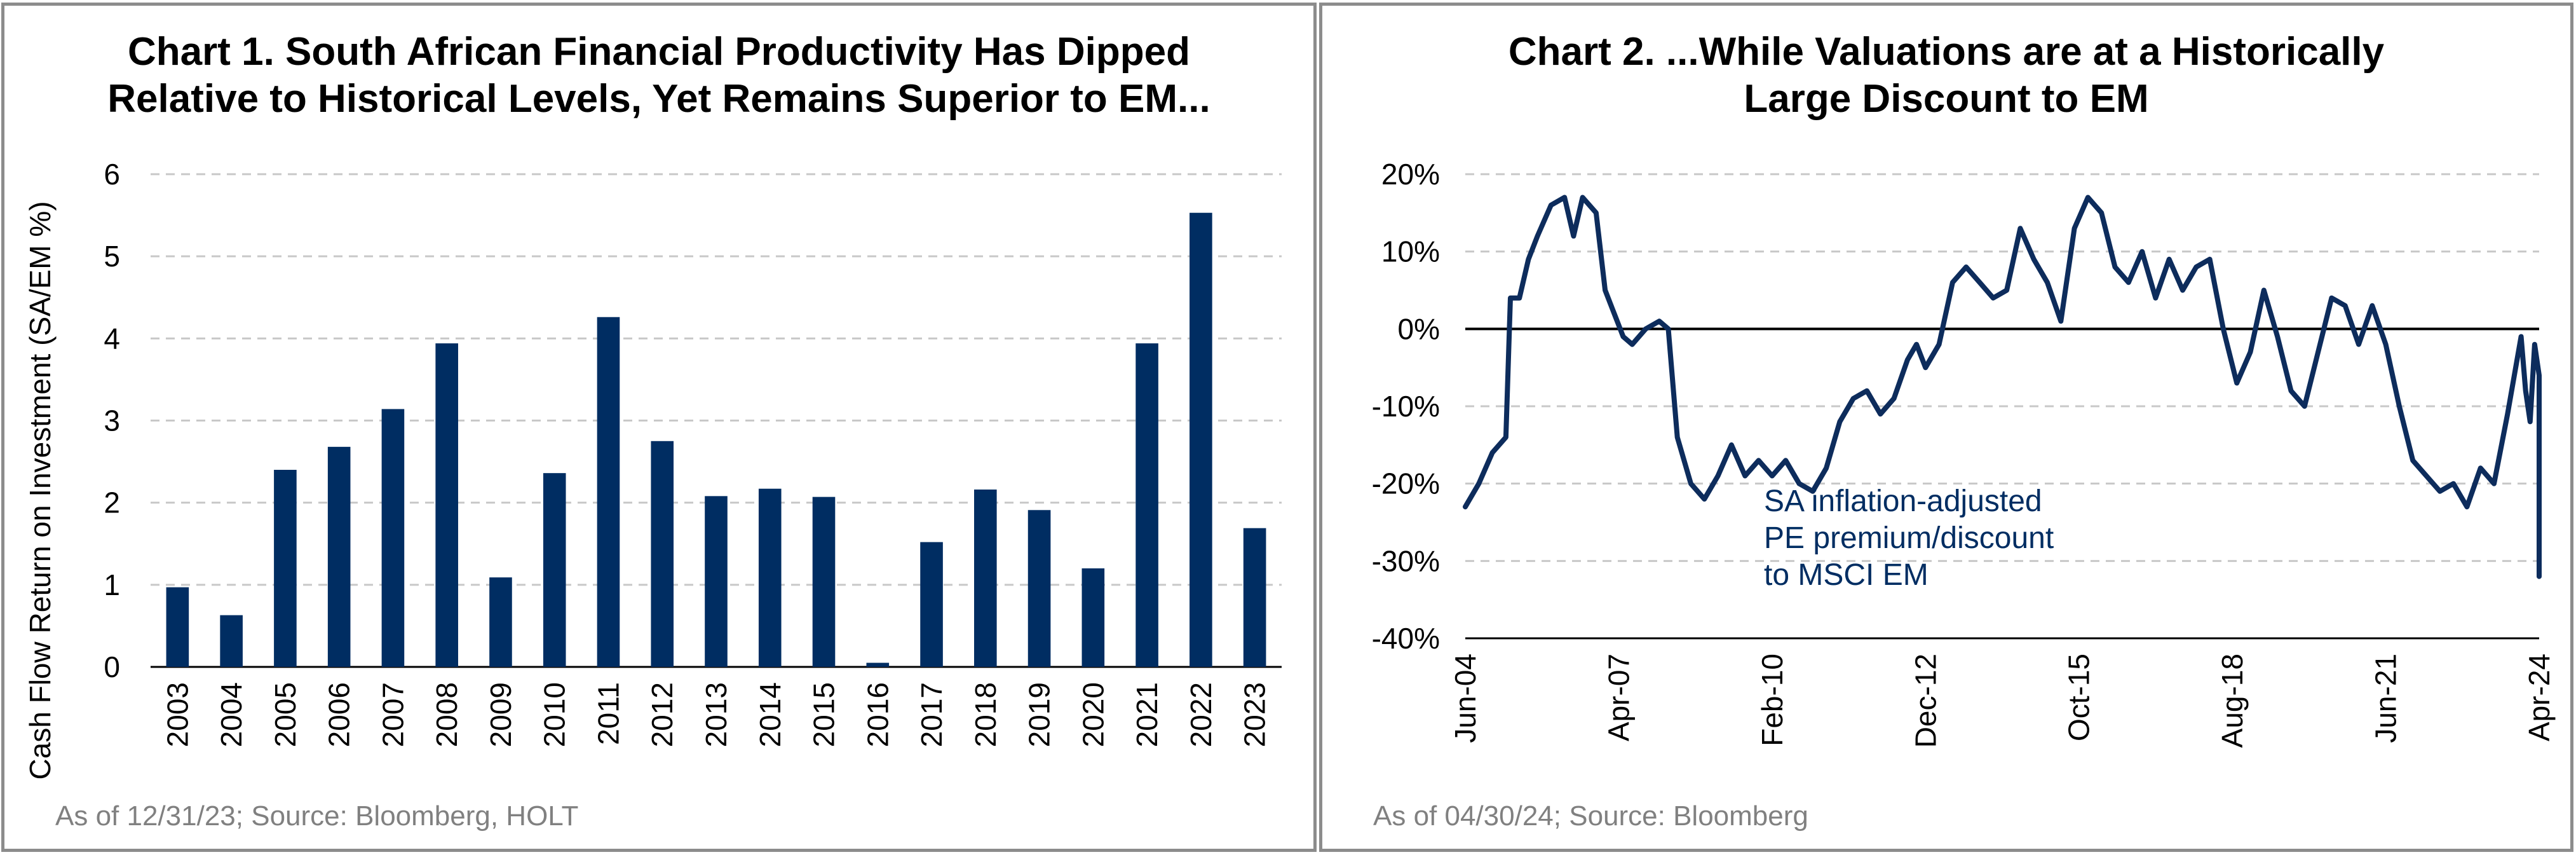  What do you see at coordinates (1200, 714) in the screenshot?
I see `chart1-xtick-label: 2022` at bounding box center [1200, 714].